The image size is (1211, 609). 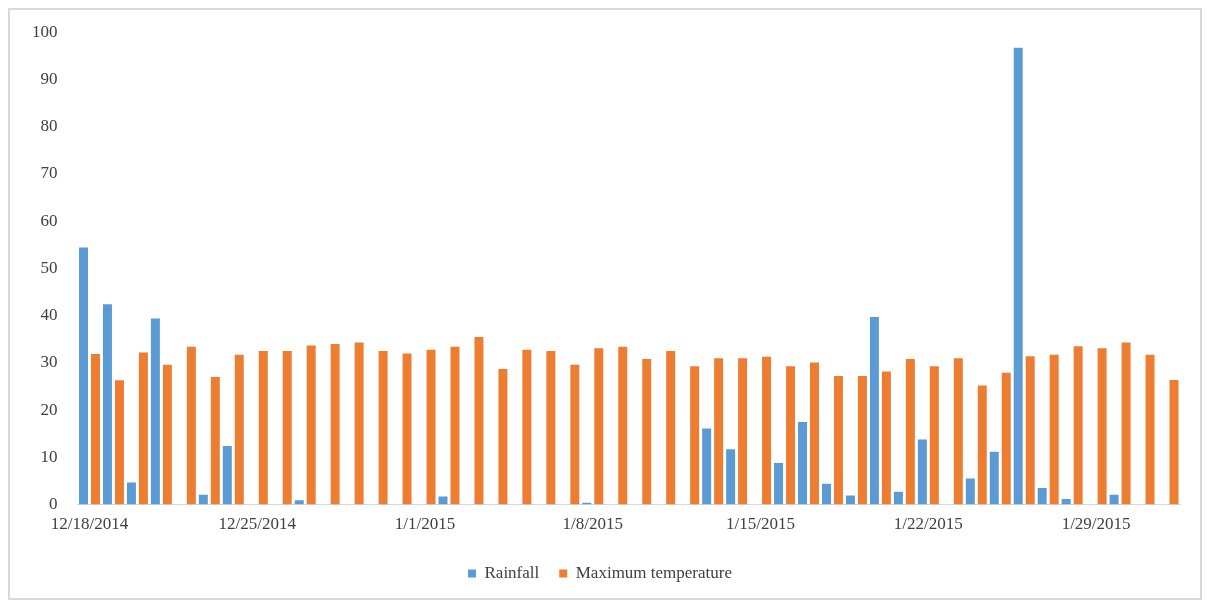 What do you see at coordinates (53, 504) in the screenshot?
I see `y-tick-label: 0` at bounding box center [53, 504].